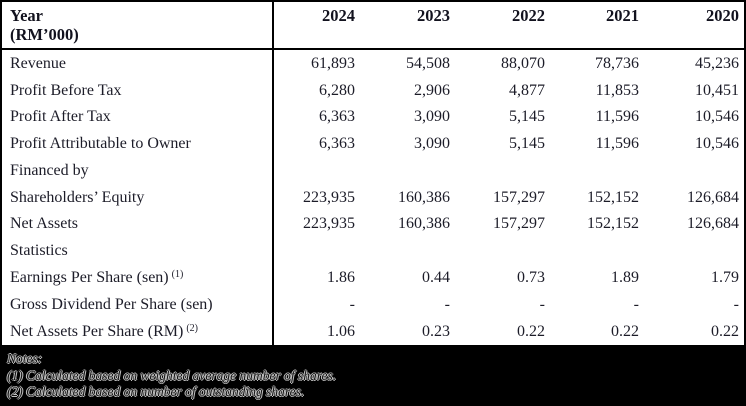 The width and height of the screenshot is (746, 406). What do you see at coordinates (341, 331) in the screenshot?
I see `value-cell: 1.06` at bounding box center [341, 331].